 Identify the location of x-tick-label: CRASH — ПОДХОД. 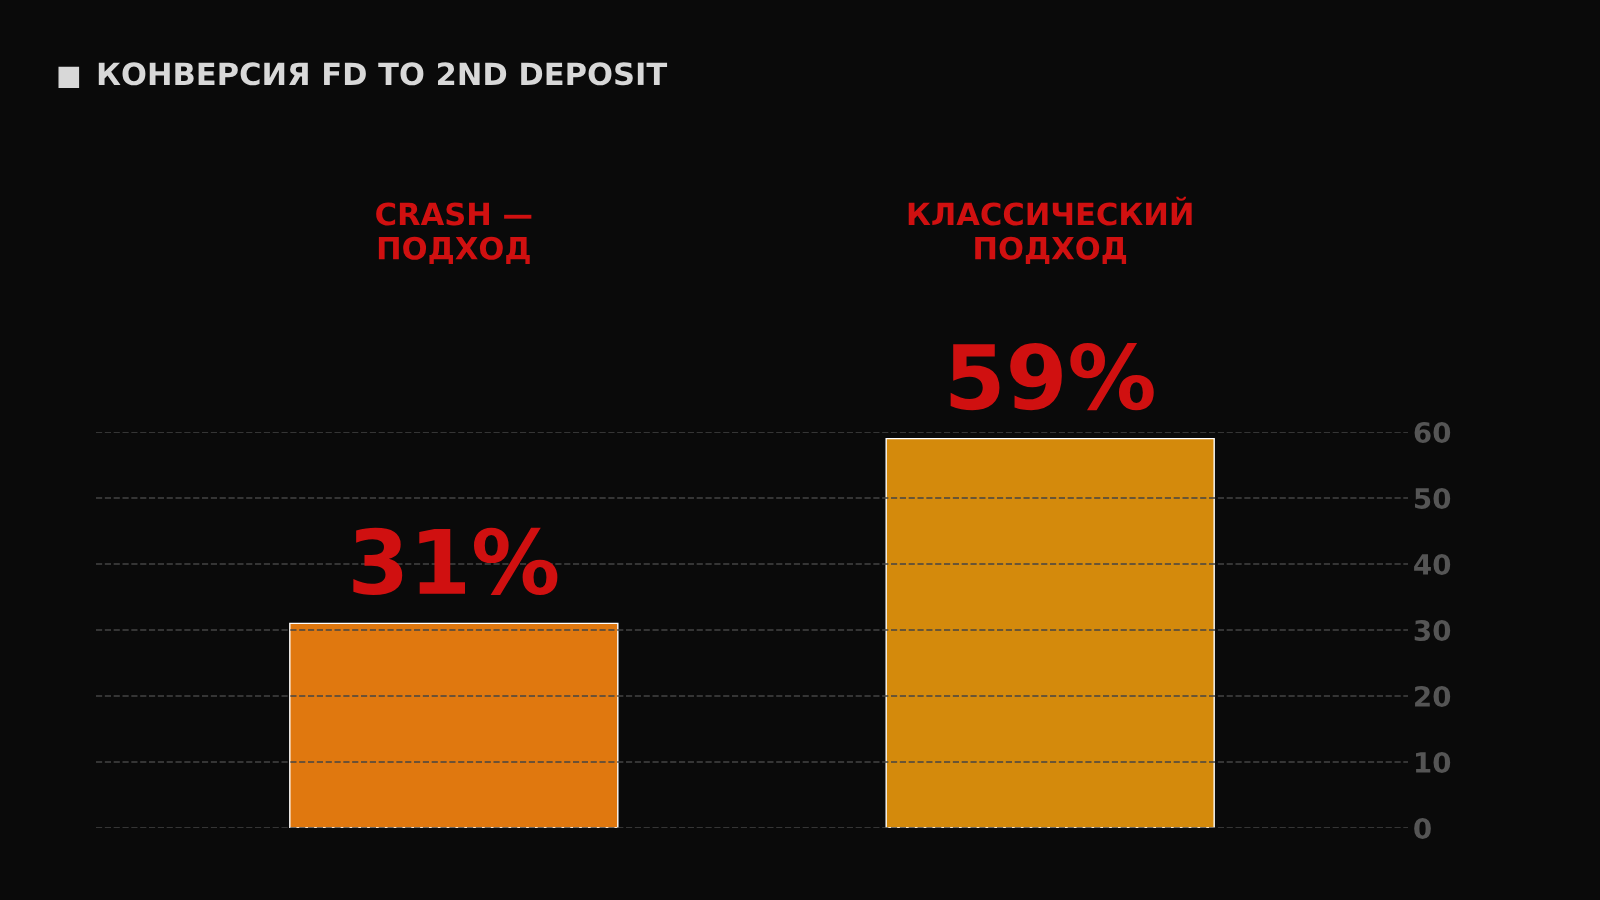
(454, 233).